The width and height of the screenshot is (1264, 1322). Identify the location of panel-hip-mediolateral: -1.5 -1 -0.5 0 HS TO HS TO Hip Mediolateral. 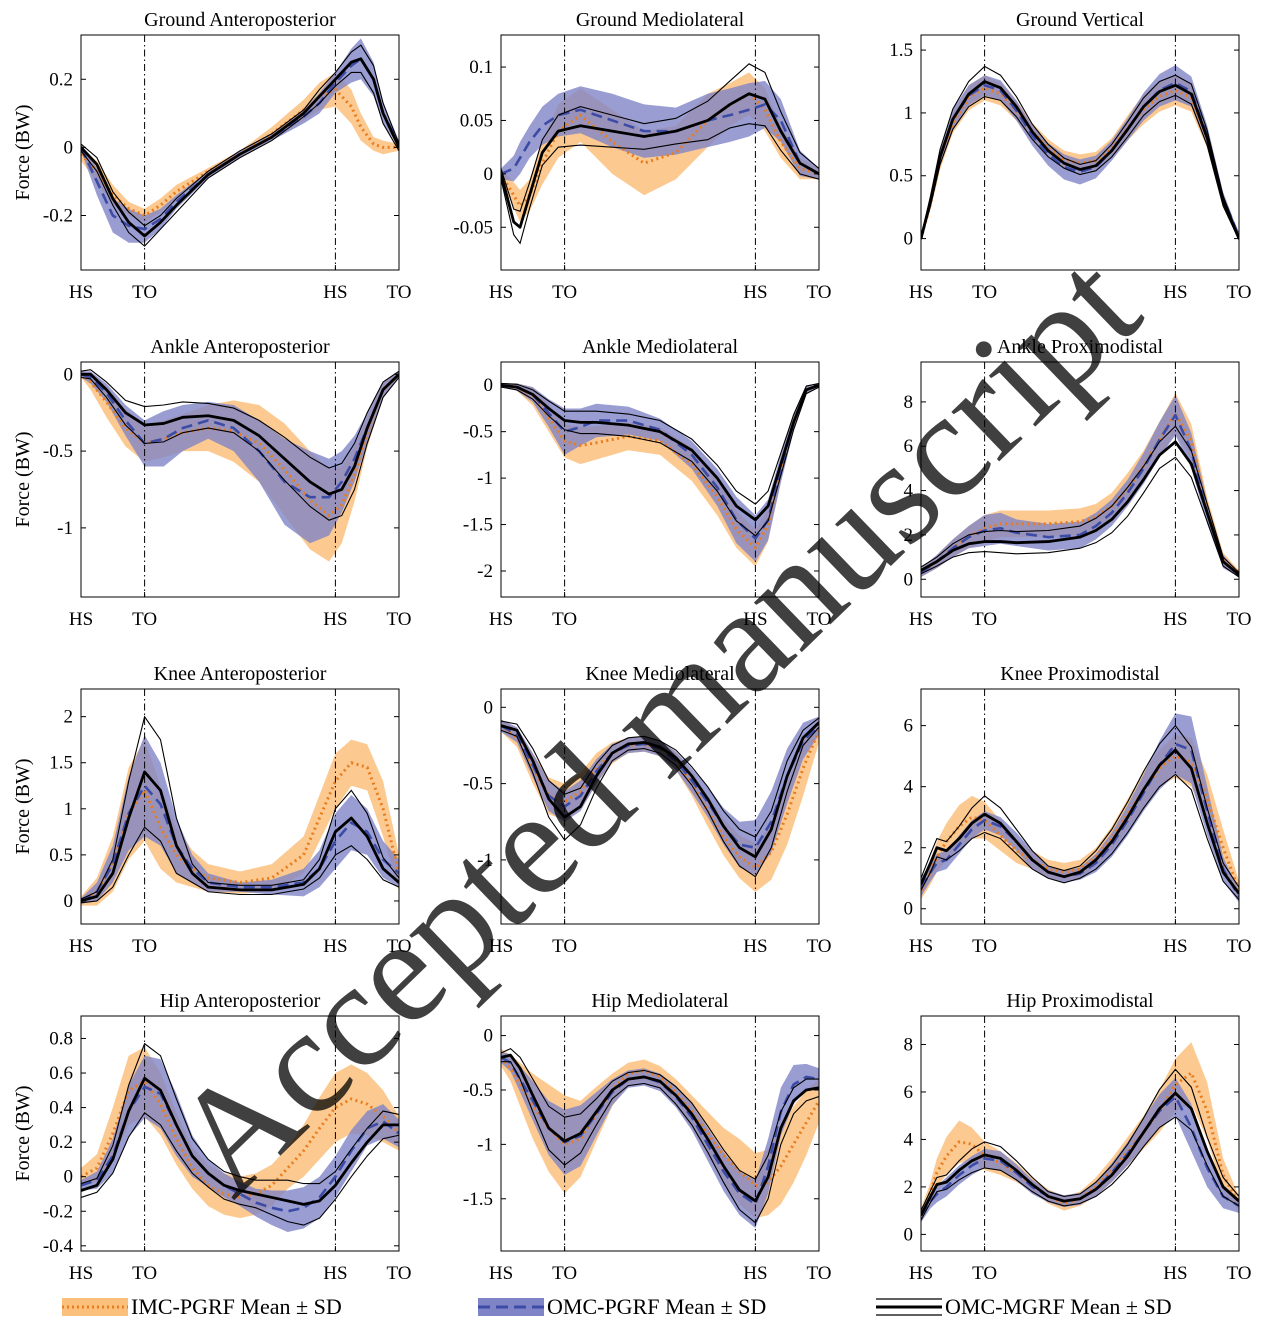
(647, 1137).